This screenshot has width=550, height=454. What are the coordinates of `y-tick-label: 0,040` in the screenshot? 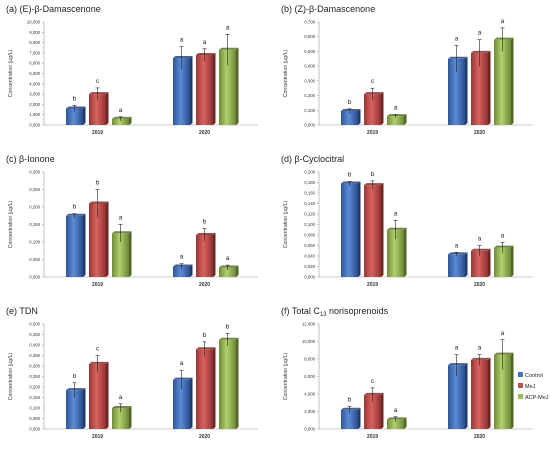 It's located at (309, 256).